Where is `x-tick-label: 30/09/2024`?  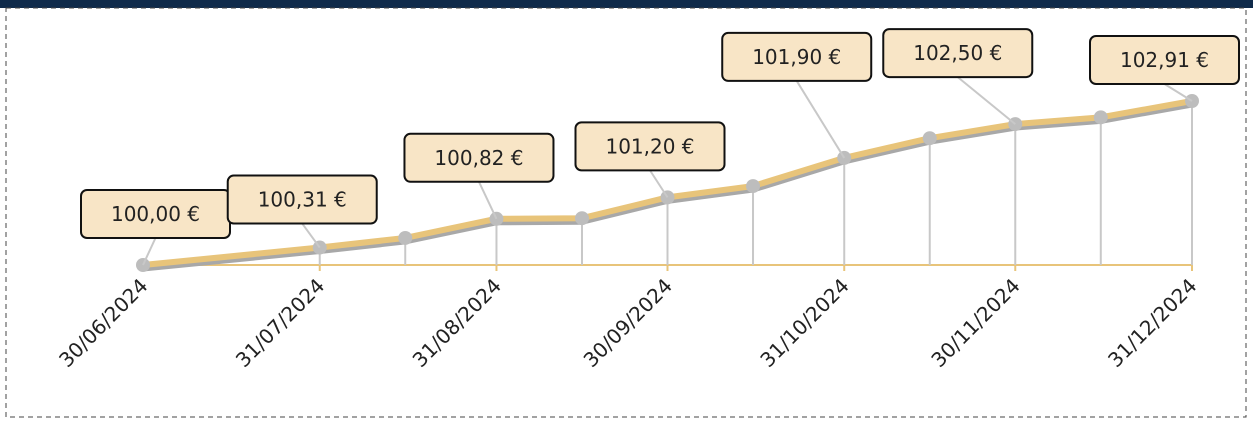
x-tick-label: 30/09/2024 is located at coordinates (628, 323).